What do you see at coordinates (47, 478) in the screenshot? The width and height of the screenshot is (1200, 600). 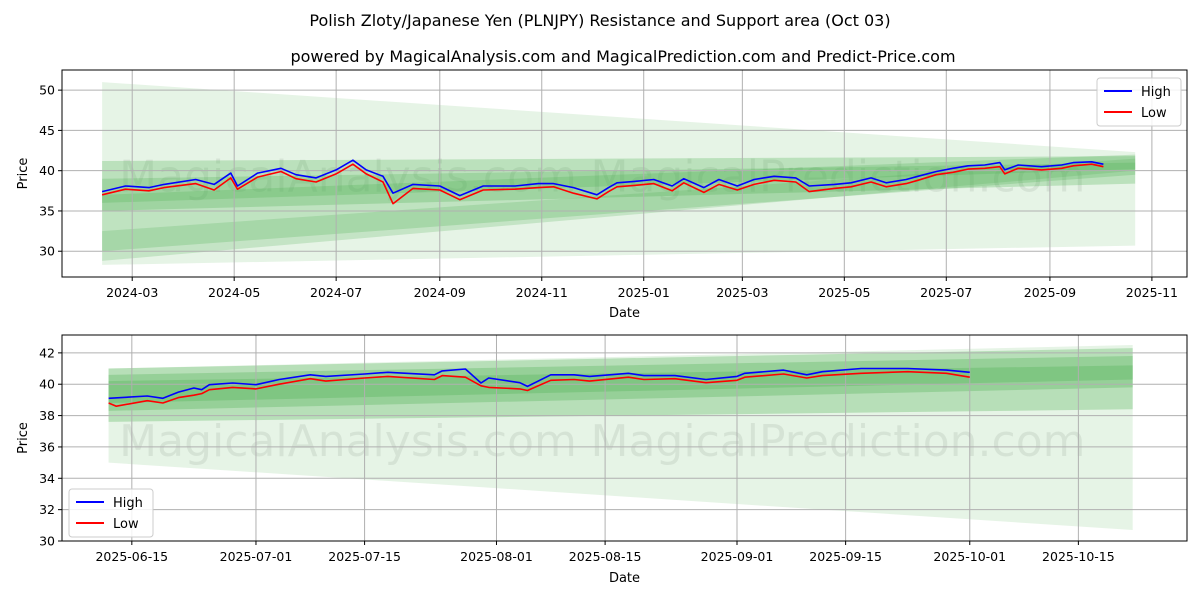 I see `y-tick-label: 34` at bounding box center [47, 478].